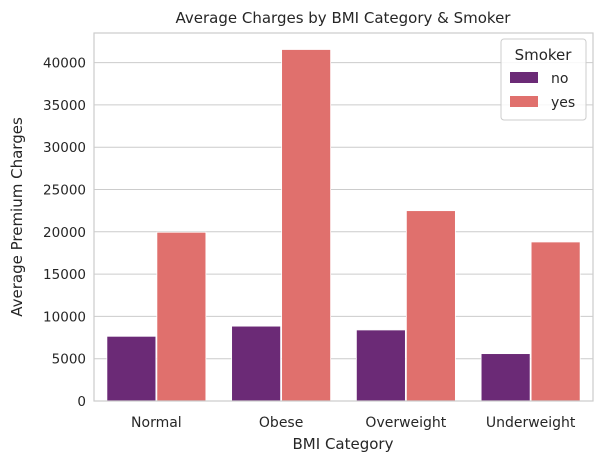 The height and width of the screenshot is (459, 600). What do you see at coordinates (531, 423) in the screenshot?
I see `x-tick-label: Underweight` at bounding box center [531, 423].